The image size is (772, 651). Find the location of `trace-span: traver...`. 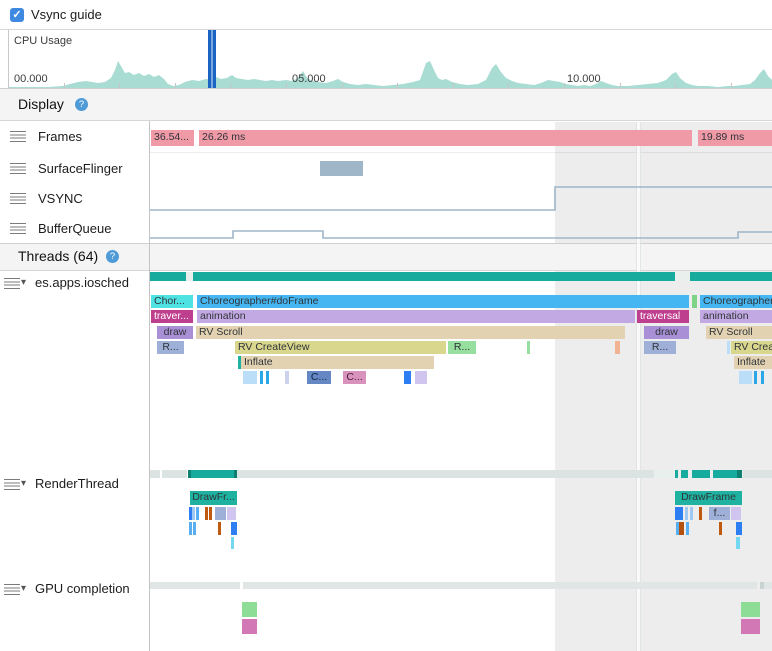

trace-span: traver... is located at coordinates (172, 316).